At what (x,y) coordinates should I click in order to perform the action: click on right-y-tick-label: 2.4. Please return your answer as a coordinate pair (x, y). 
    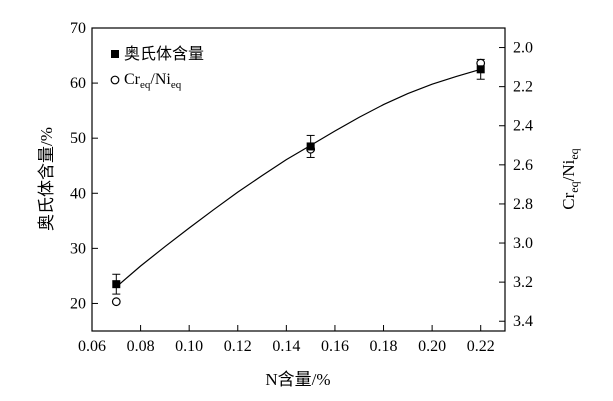
    Looking at the image, I should click on (523, 126).